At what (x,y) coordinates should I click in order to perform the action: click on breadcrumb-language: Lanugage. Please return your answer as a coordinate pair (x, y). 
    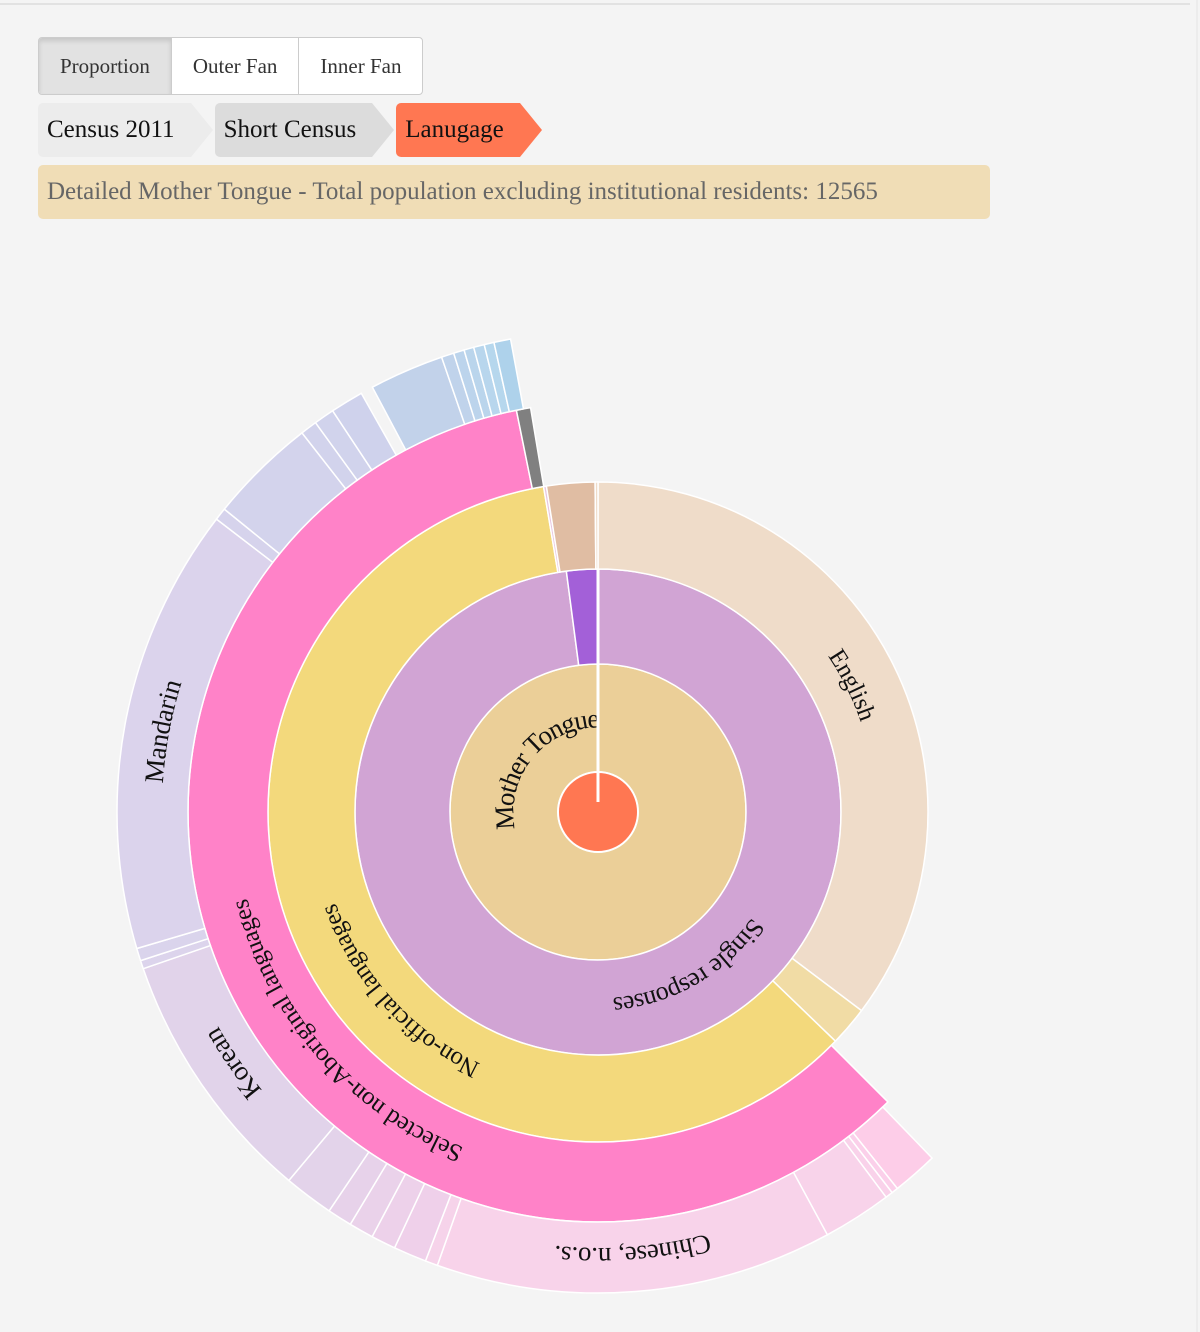
    Looking at the image, I should click on (469, 130).